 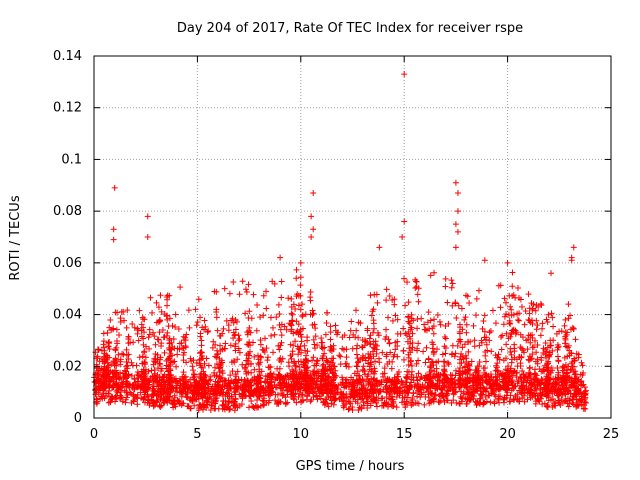 What do you see at coordinates (67, 56) in the screenshot?
I see `y-tick-label: 0.14` at bounding box center [67, 56].